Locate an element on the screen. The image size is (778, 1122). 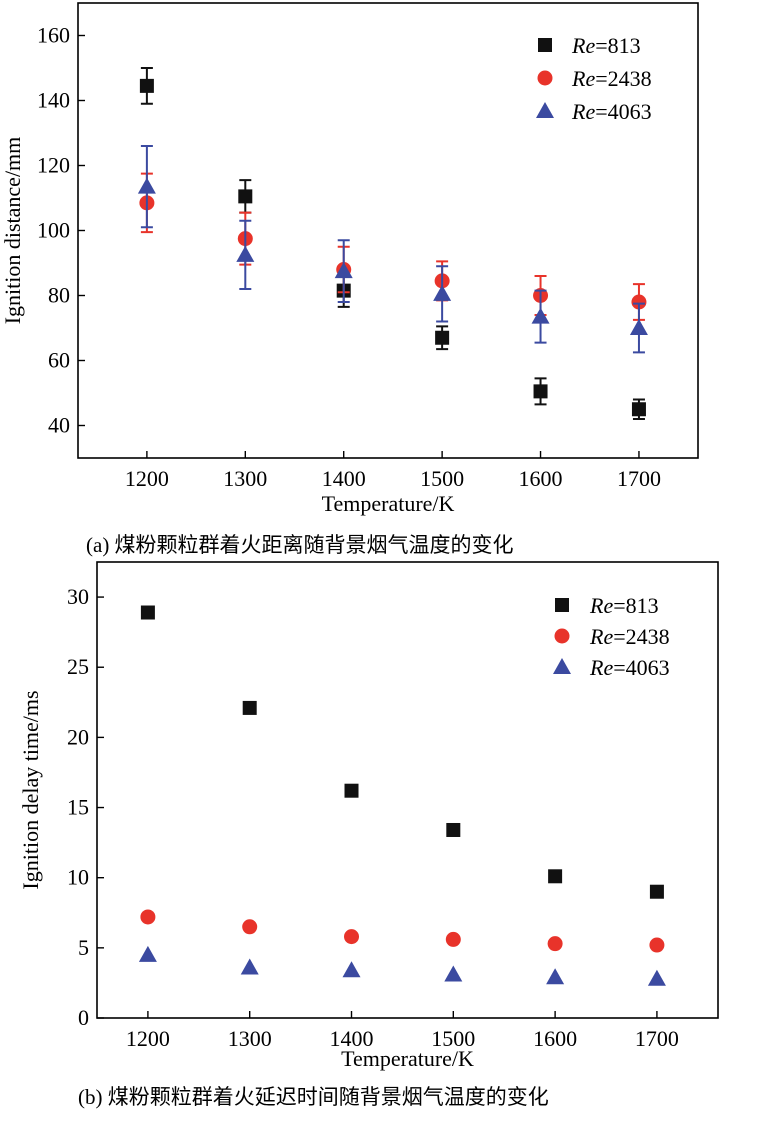
y-tick-label: 120 is located at coordinates (53, 165).